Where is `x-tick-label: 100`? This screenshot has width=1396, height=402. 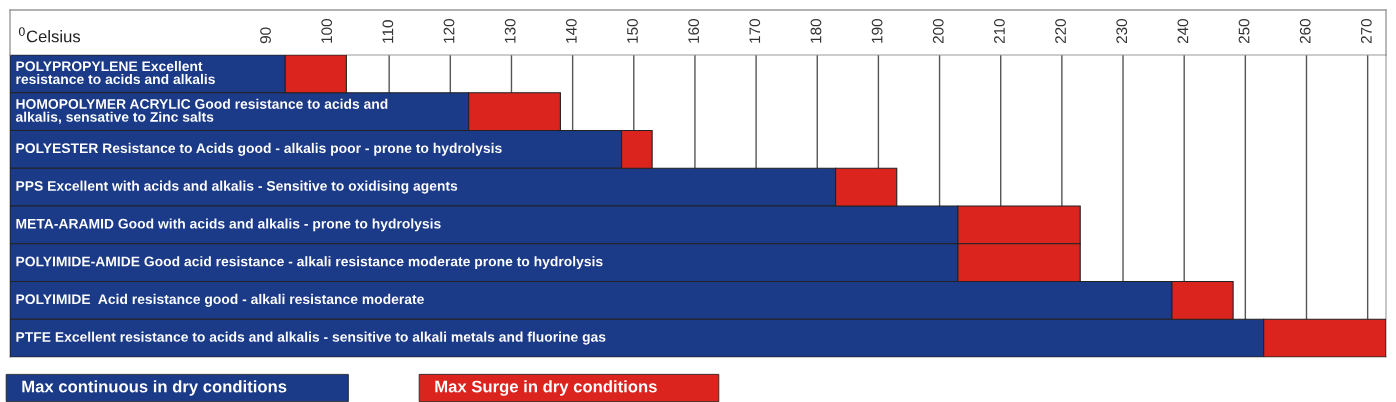 x-tick-label: 100 is located at coordinates (327, 31).